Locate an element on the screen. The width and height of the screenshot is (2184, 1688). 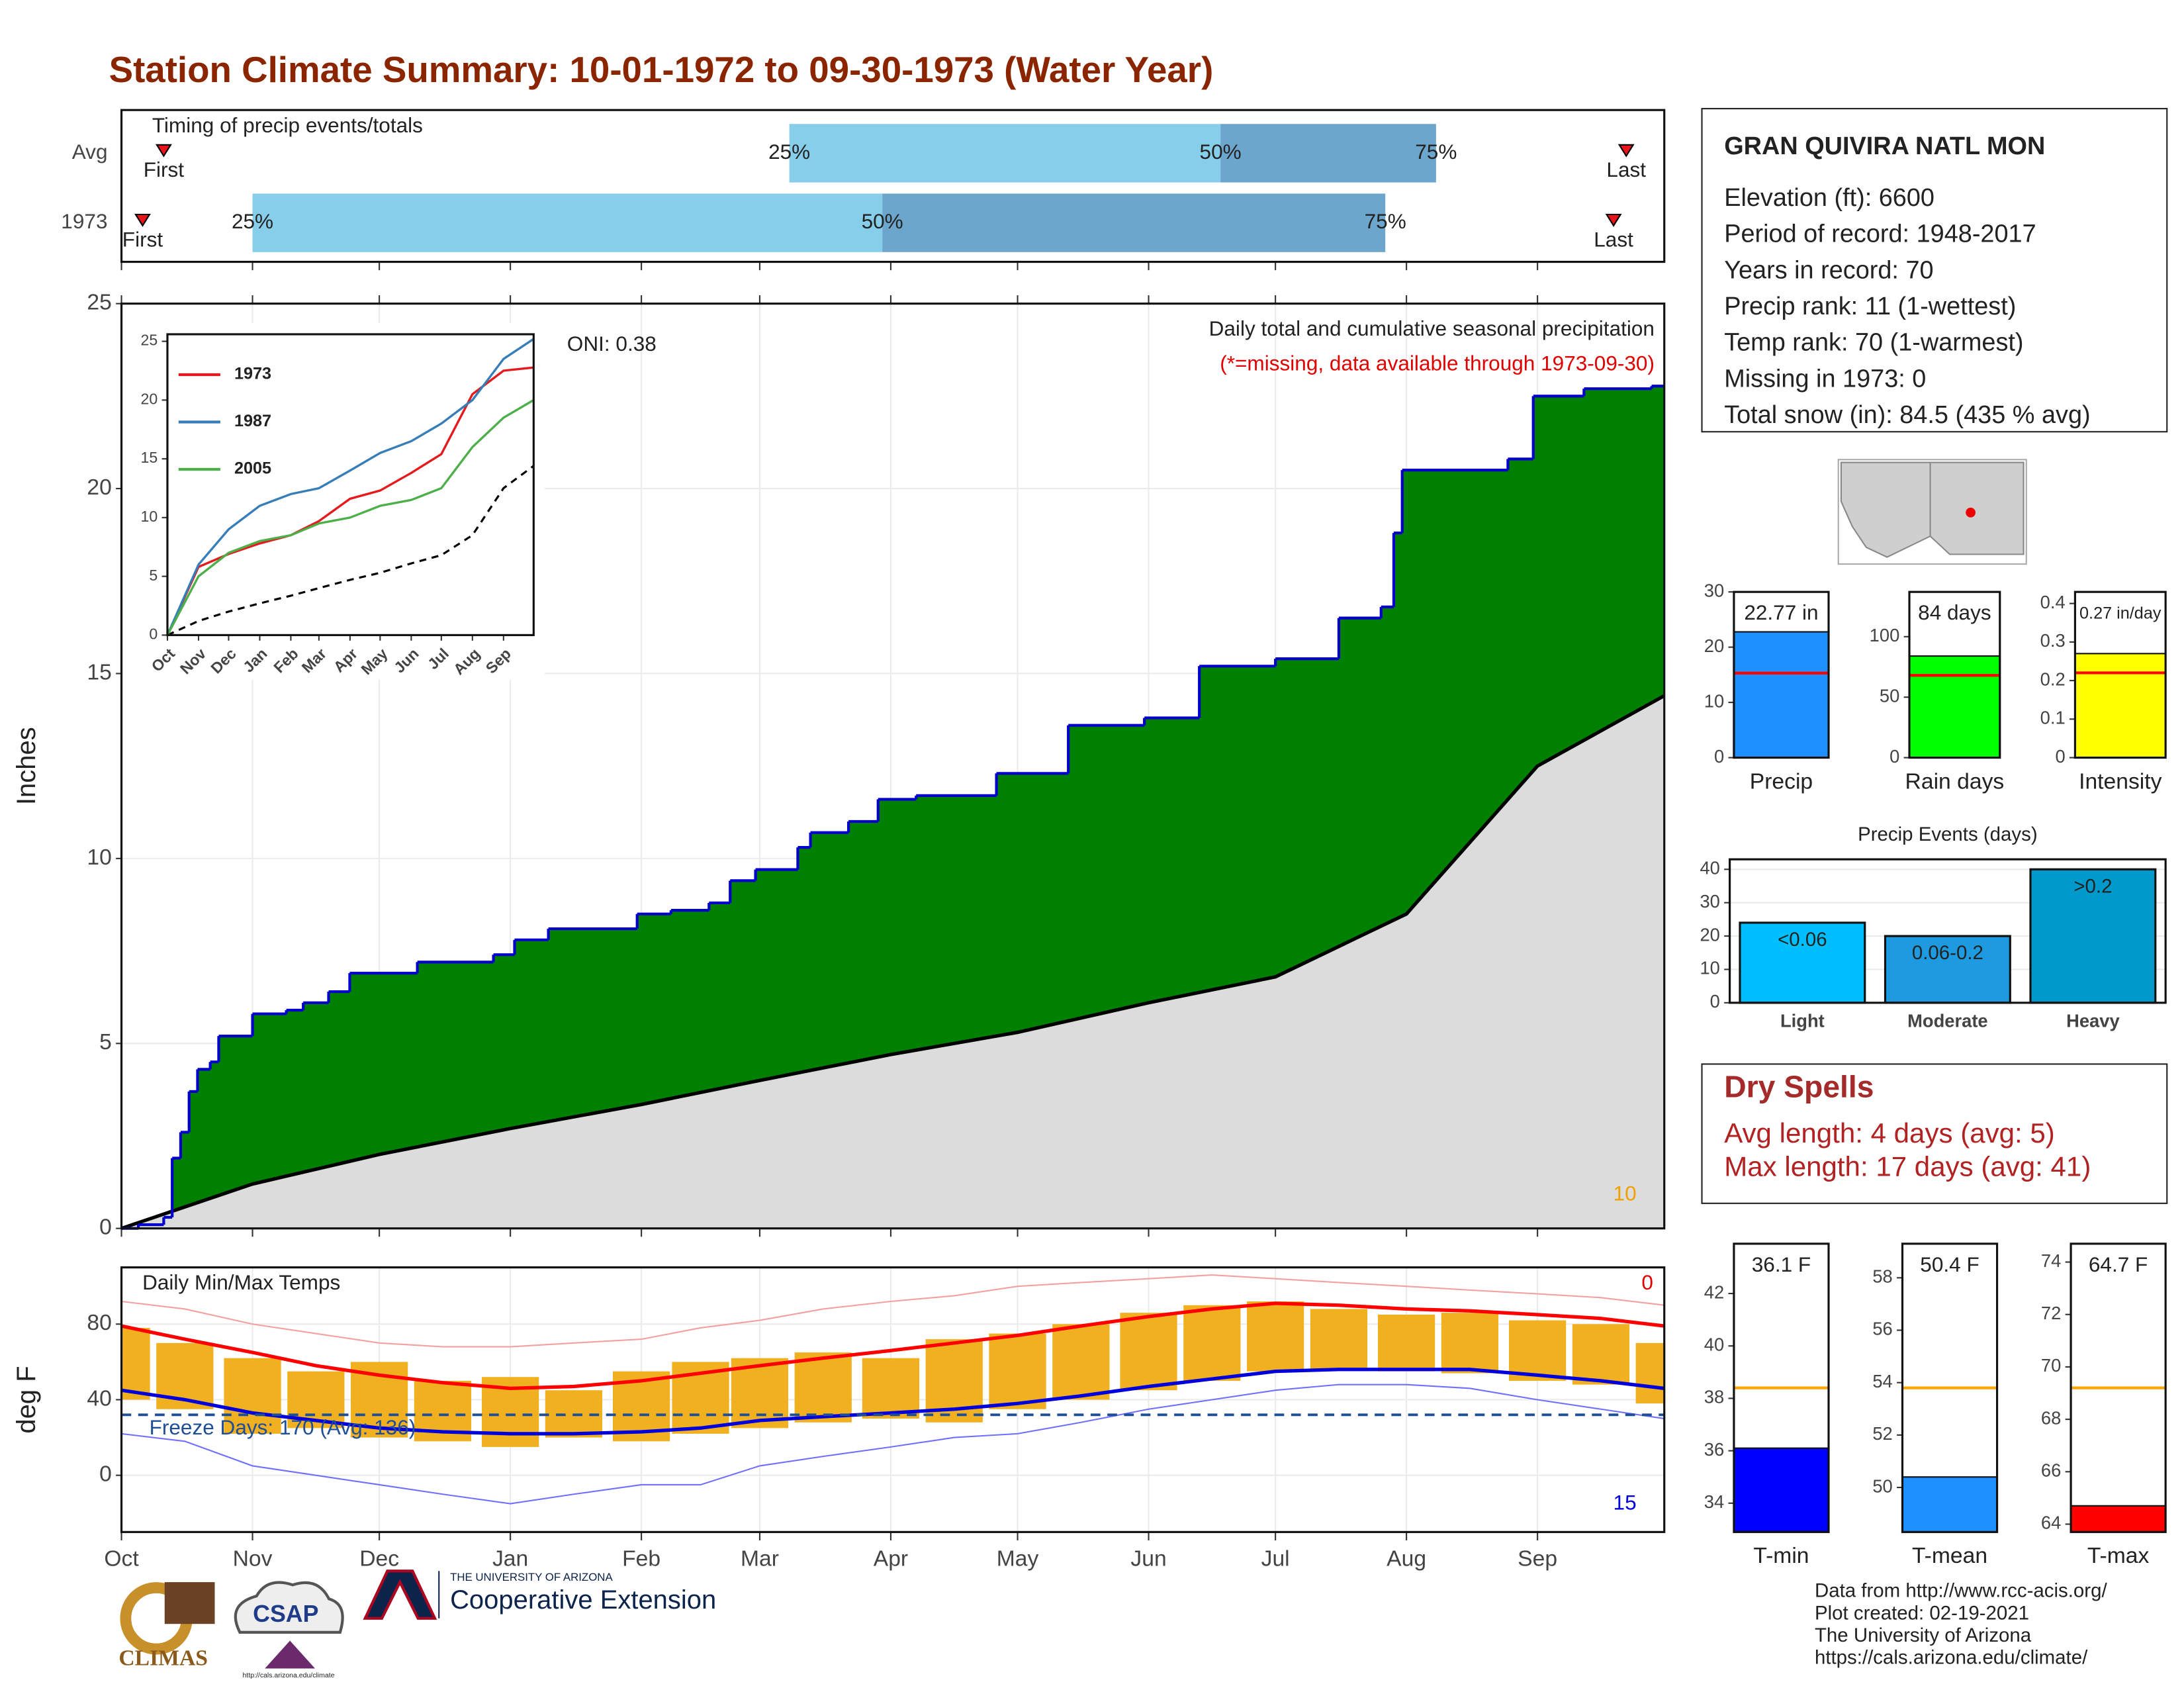
y-tick-label: 100 is located at coordinates (1885, 635).